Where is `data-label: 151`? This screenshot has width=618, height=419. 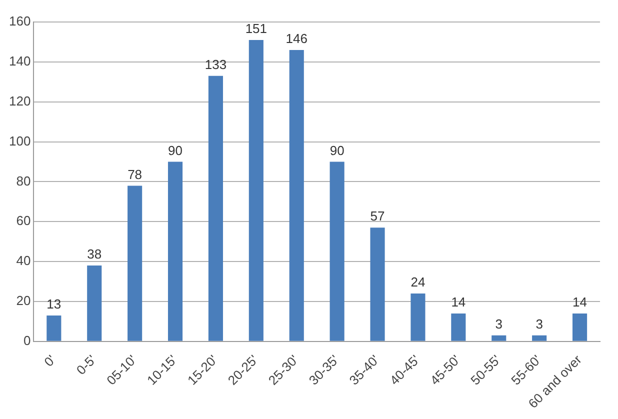 data-label: 151 is located at coordinates (256, 28).